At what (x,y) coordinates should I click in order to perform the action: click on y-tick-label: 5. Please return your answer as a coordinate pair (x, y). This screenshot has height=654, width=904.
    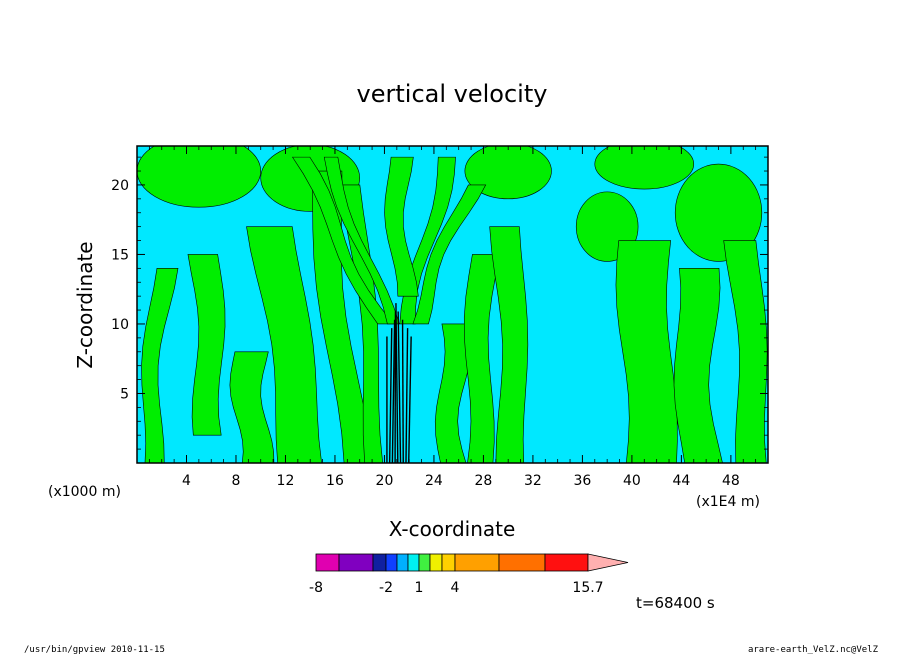
    Looking at the image, I should click on (124, 394).